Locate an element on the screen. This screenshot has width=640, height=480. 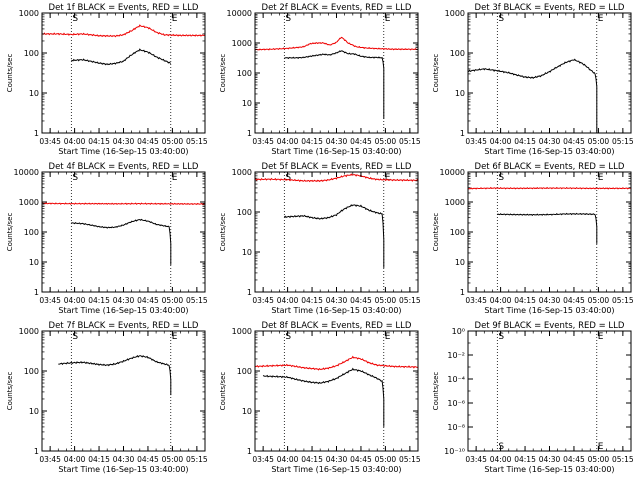
panel-title: Det 2f BLACK = Events, RED = LLD is located at coordinates (337, 8).